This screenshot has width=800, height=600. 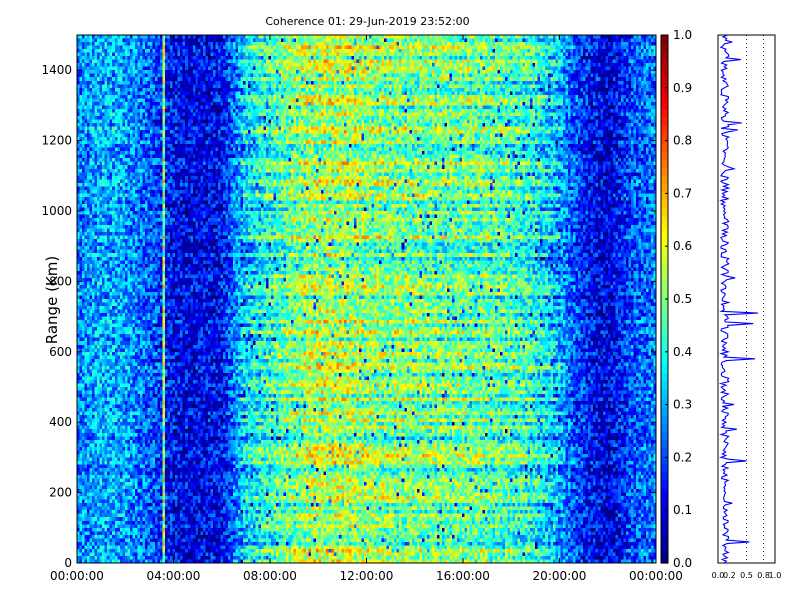 What do you see at coordinates (682, 141) in the screenshot?
I see `colorbar-tick-label: 0.8` at bounding box center [682, 141].